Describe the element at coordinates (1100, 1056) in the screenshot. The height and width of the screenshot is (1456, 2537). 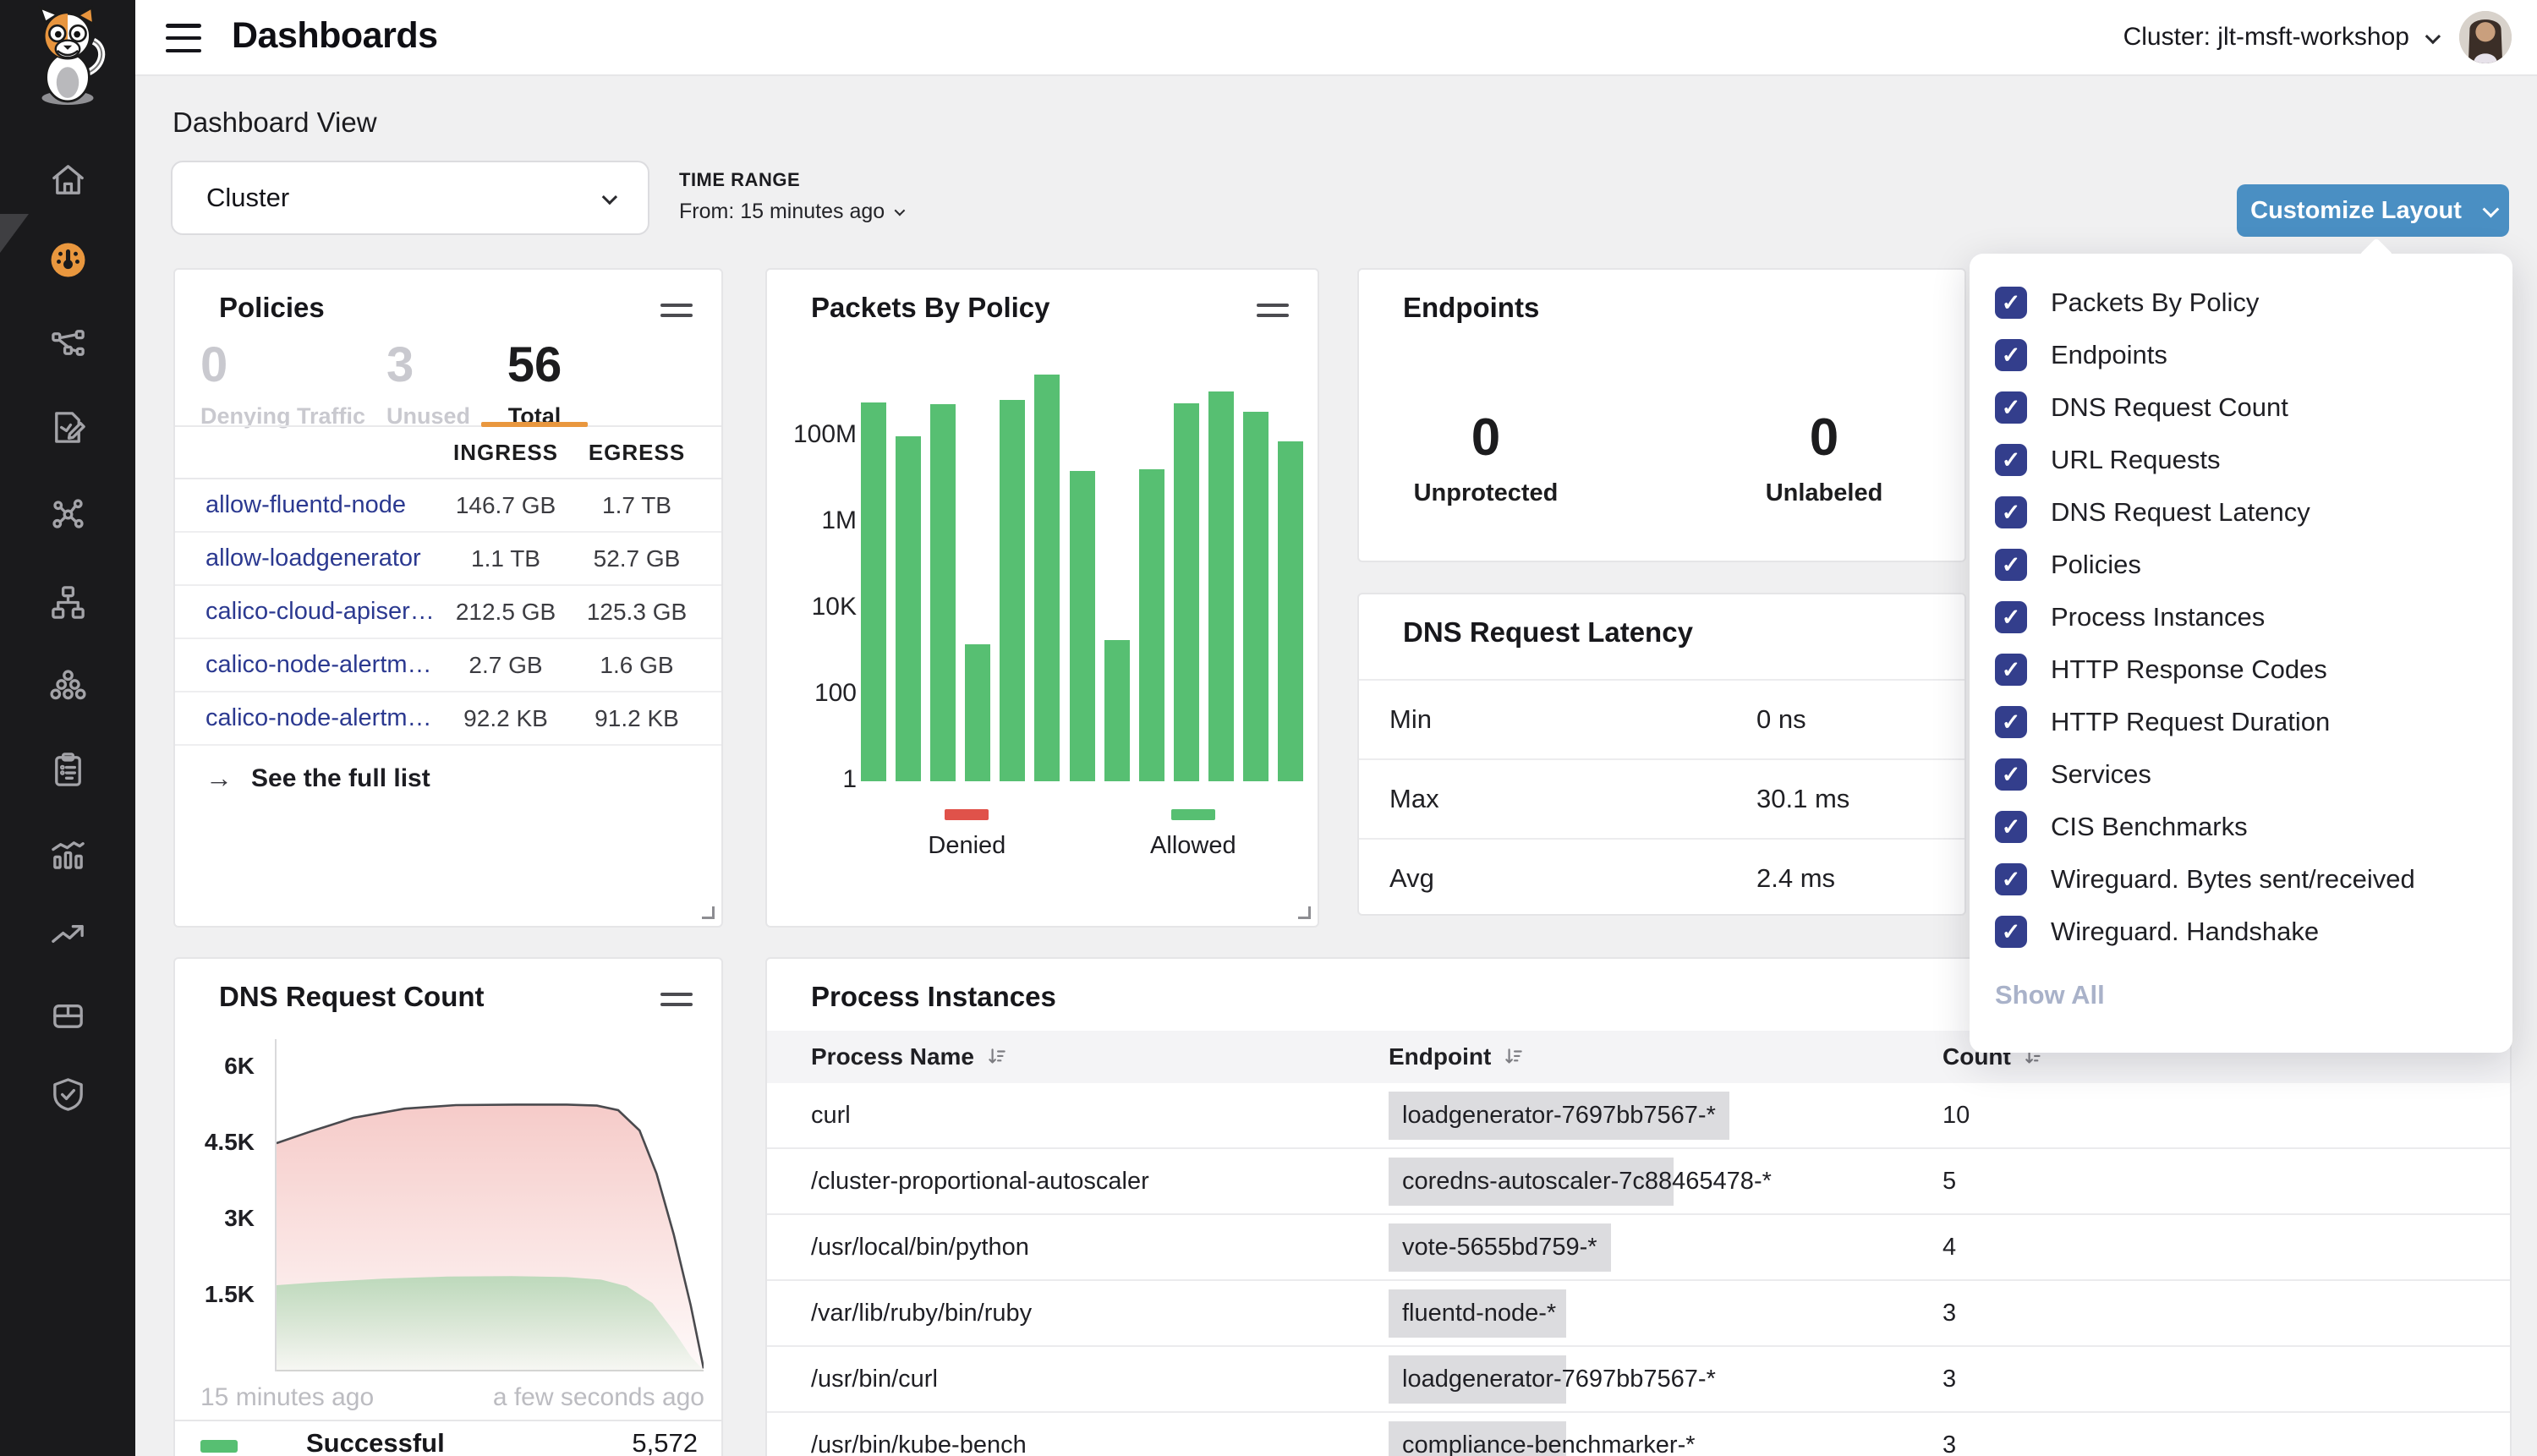
I see `process-name-column-header: Process Name` at that location.